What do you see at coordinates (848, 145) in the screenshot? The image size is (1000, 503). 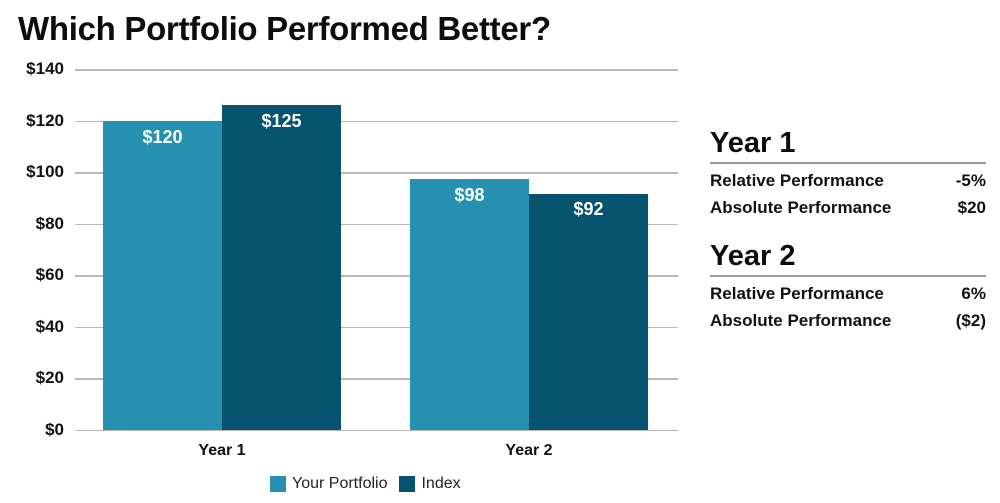 I see `panel-heading: Year 1` at bounding box center [848, 145].